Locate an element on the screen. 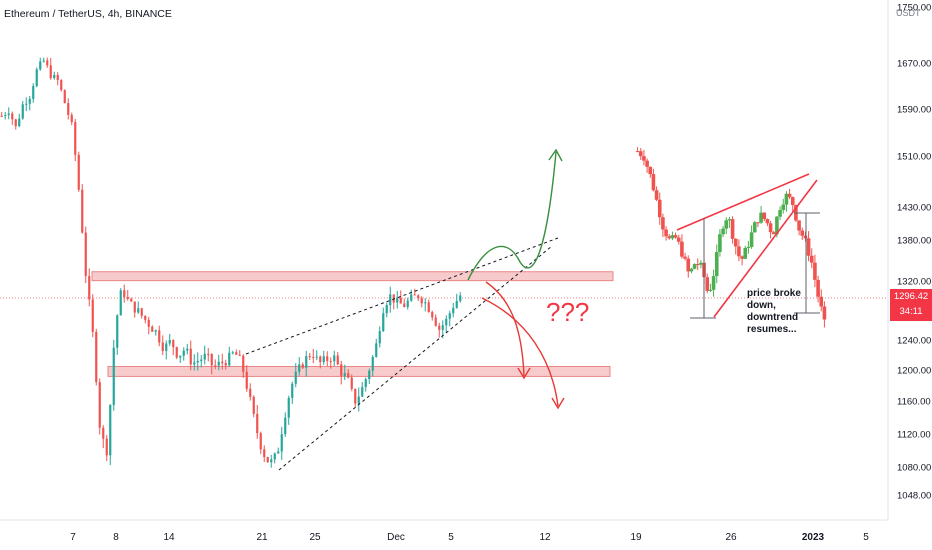 Image resolution: width=932 pixels, height=550 pixels. y-tick-label: 1430.00 is located at coordinates (914, 208).